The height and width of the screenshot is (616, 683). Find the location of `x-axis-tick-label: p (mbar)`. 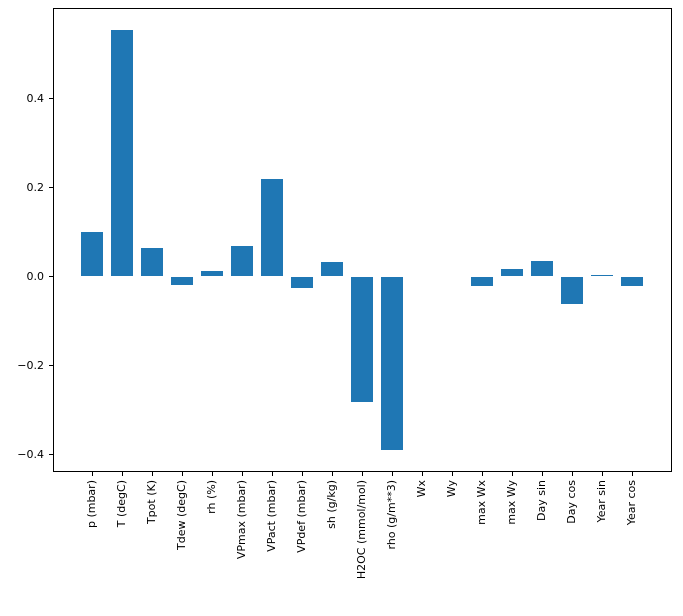

x-axis-tick-label: p (mbar) is located at coordinates (91, 504).